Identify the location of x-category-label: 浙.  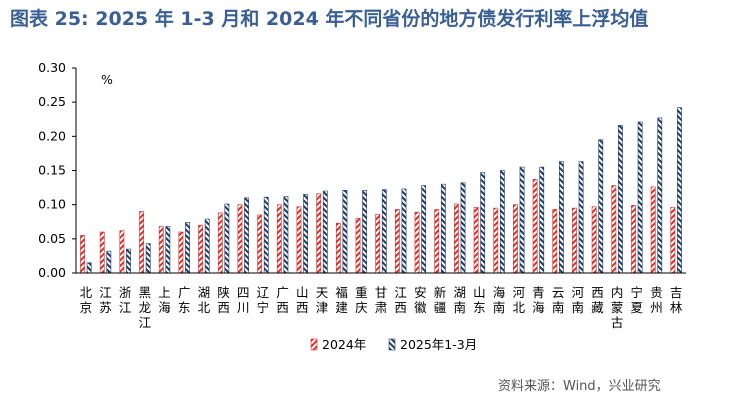
(125, 292).